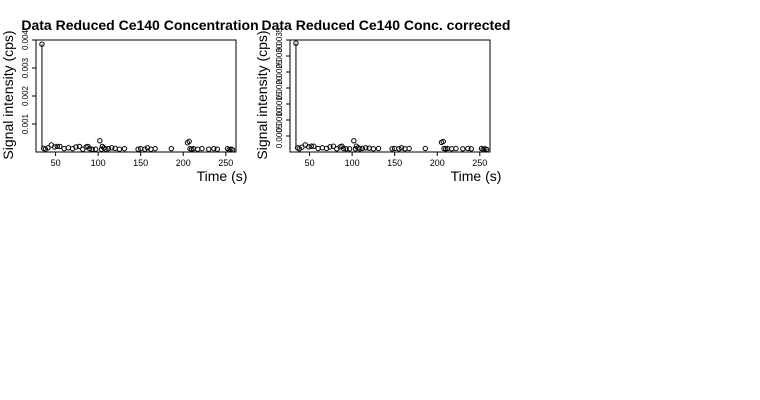 The width and height of the screenshot is (760, 400). What do you see at coordinates (279, 39) in the screenshot?
I see `y-tick-label: 0.0035` at bounding box center [279, 39].